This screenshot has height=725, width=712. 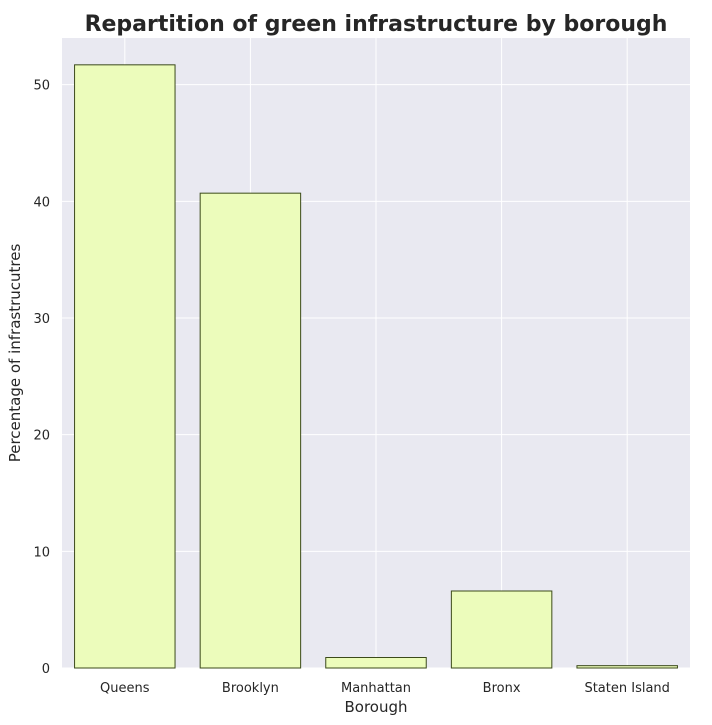 I want to click on bar-bronx, so click(x=501, y=629).